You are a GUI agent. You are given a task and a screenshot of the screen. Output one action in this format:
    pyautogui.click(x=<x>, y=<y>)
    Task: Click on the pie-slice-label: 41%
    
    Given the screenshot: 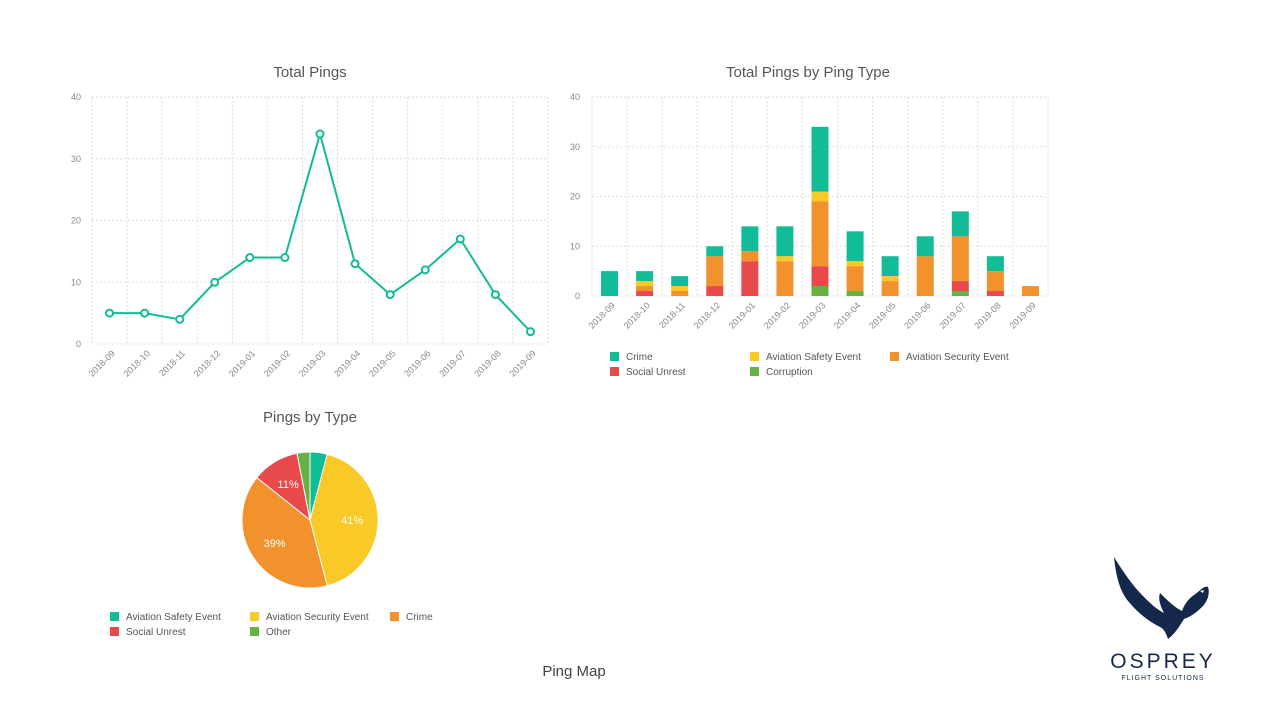 What is the action you would take?
    pyautogui.click(x=352, y=521)
    